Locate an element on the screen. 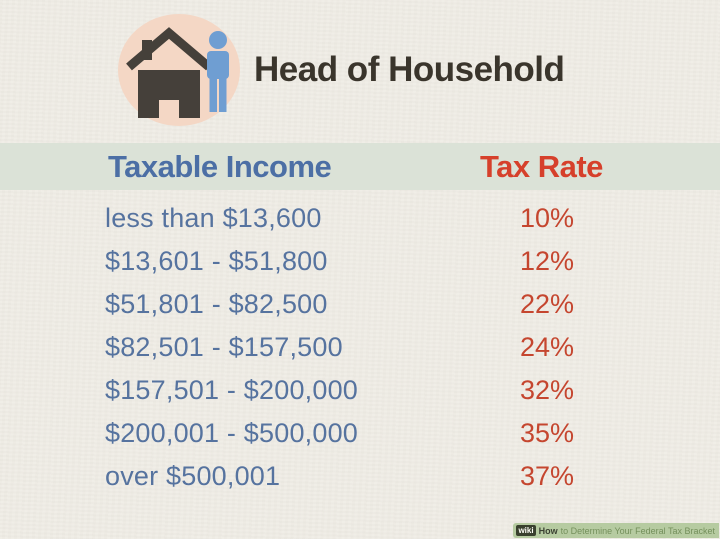 This screenshot has height=539, width=720. table-row: $51,801 - $82,500 22% is located at coordinates (360, 304).